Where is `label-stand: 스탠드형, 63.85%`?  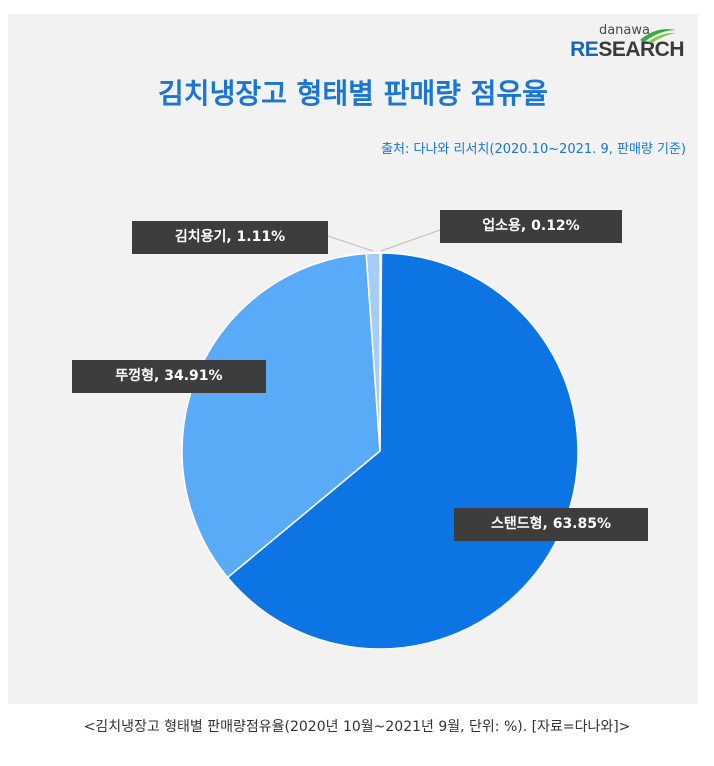 label-stand: 스탠드형, 63.85% is located at coordinates (551, 524).